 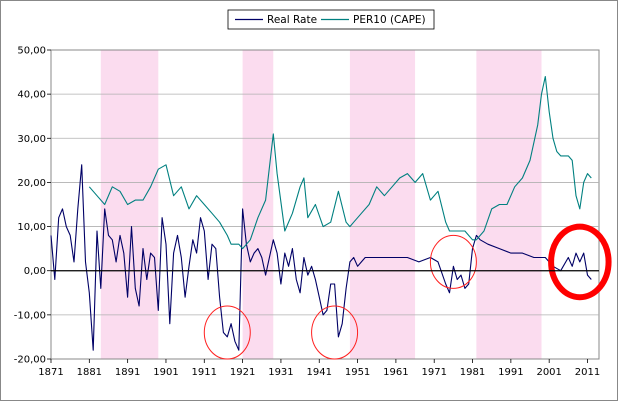 I want to click on x-tick-label-2: 1891, so click(x=127, y=372).